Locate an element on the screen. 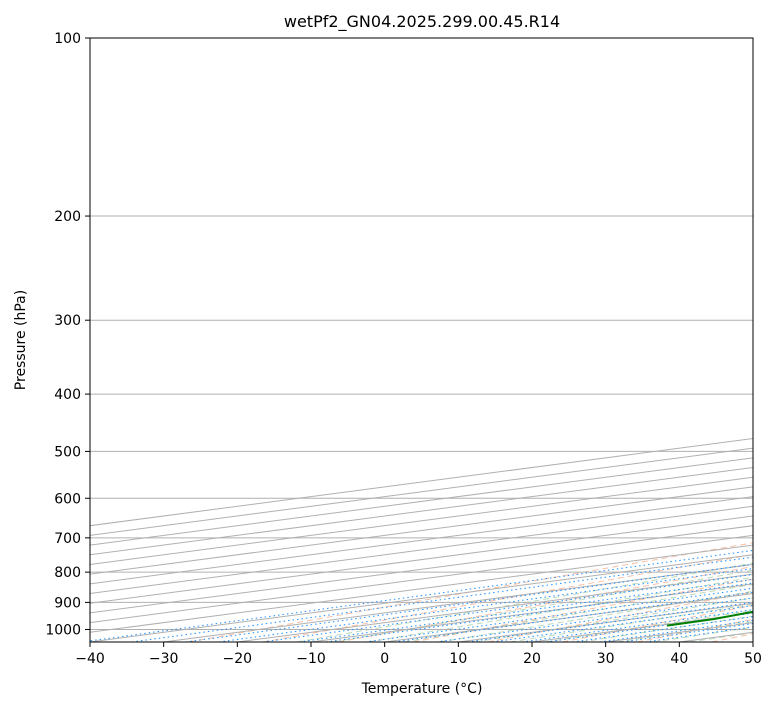 The image size is (775, 708). x-tick-label: −30 is located at coordinates (164, 659).